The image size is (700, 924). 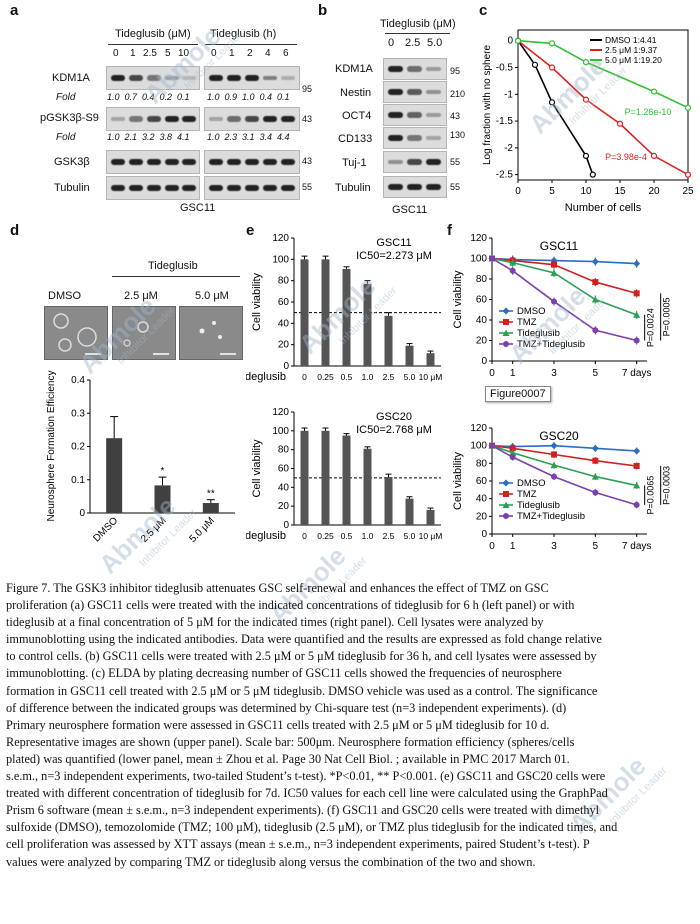 What do you see at coordinates (415, 162) in the screenshot?
I see `blot-b-tuj1` at bounding box center [415, 162].